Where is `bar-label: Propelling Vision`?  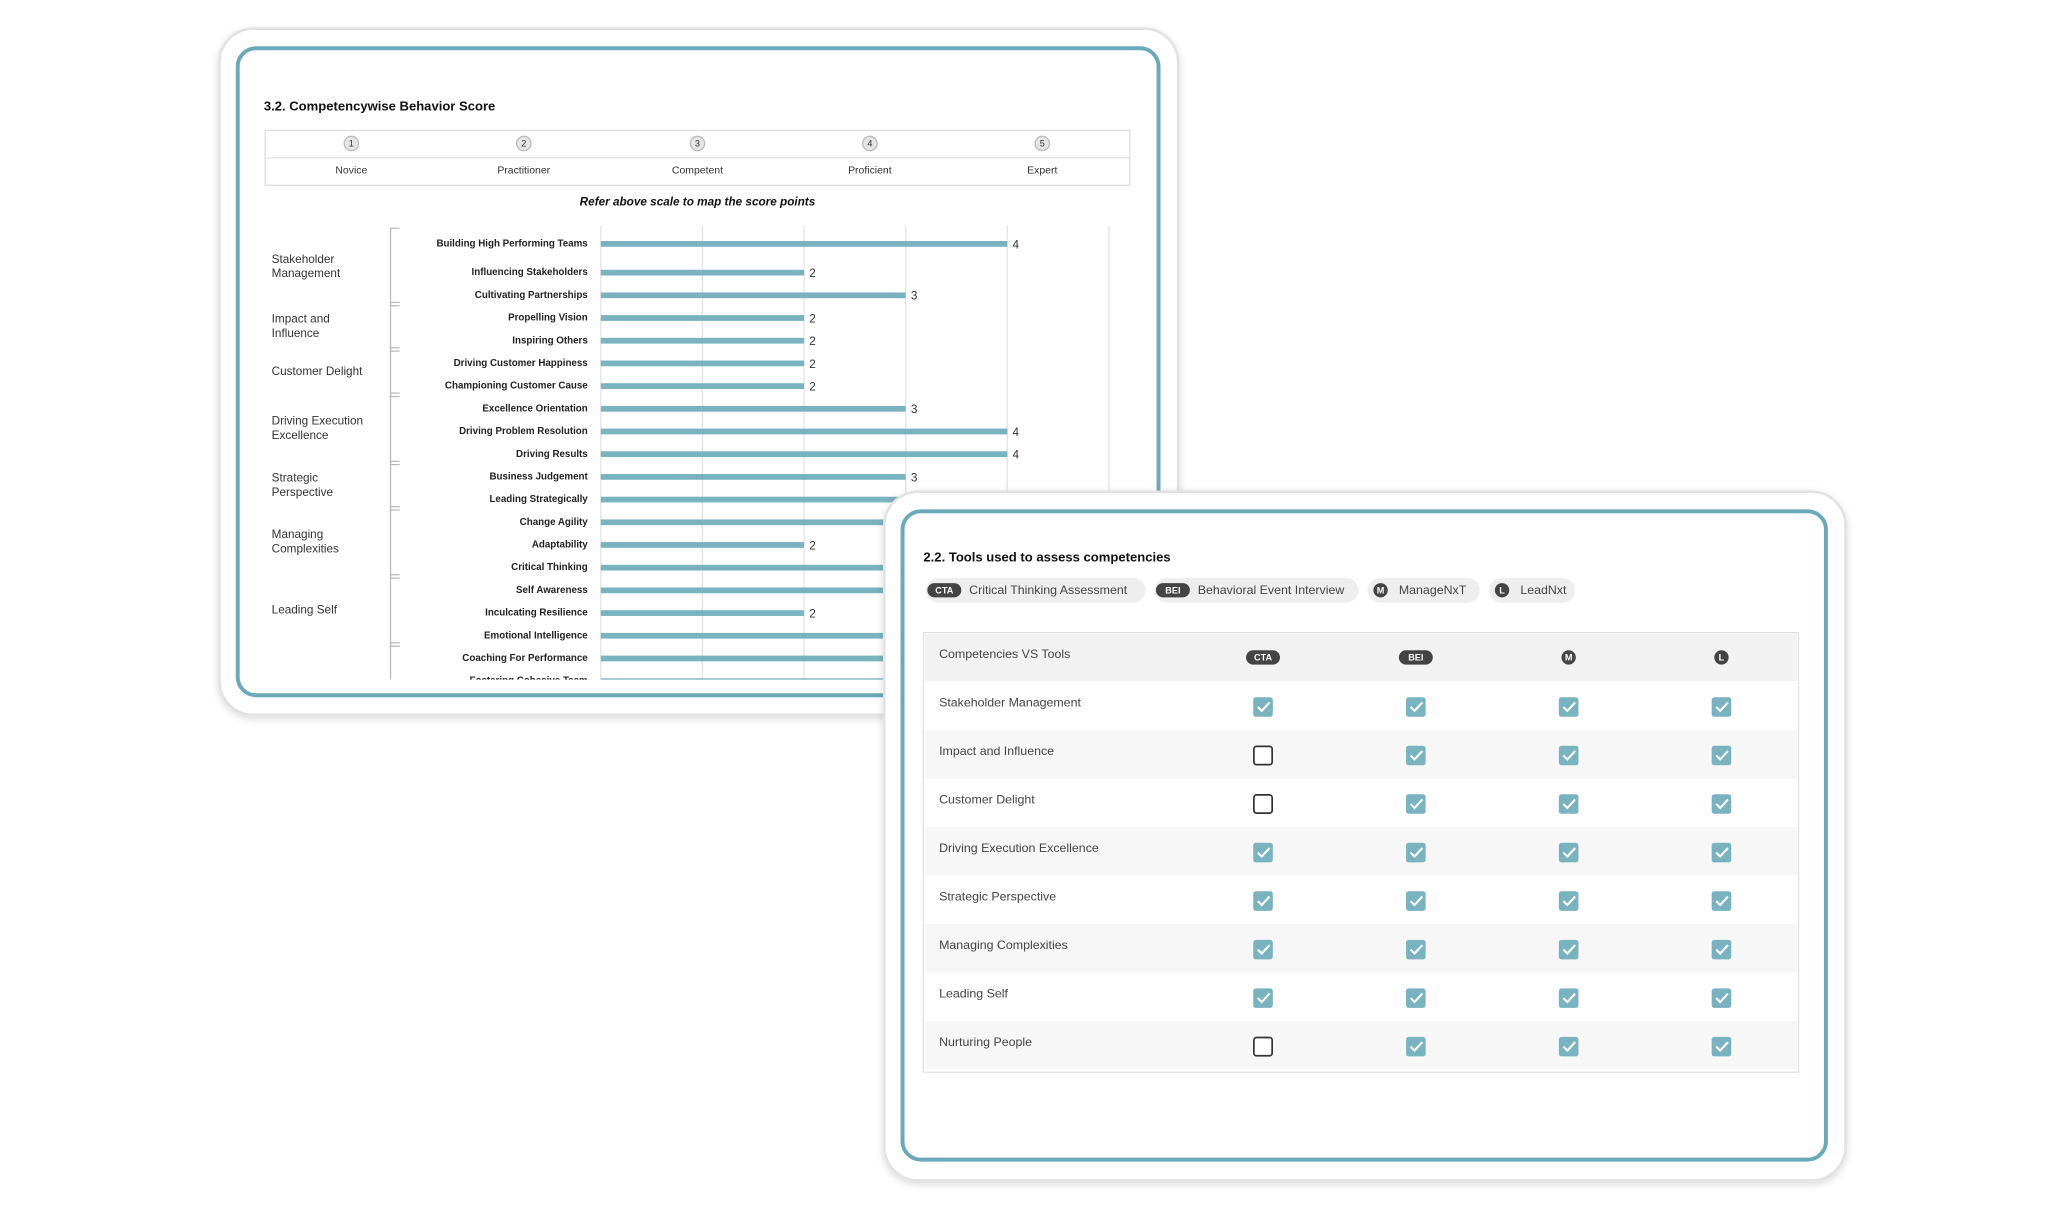 bar-label: Propelling Vision is located at coordinates (548, 318).